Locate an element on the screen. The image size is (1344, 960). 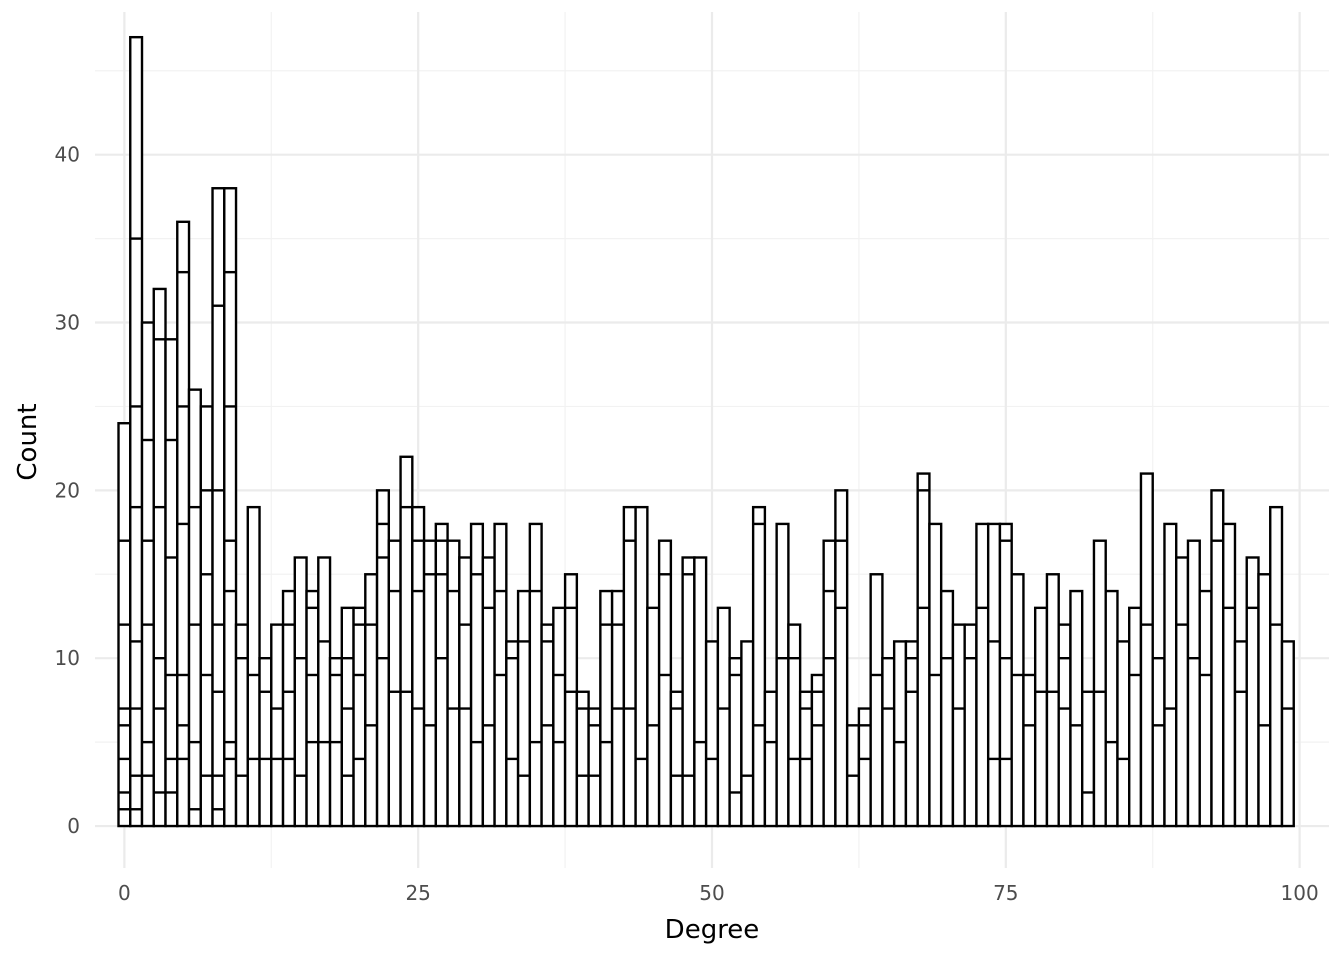
x-tick-label: 100 is located at coordinates (1300, 893).